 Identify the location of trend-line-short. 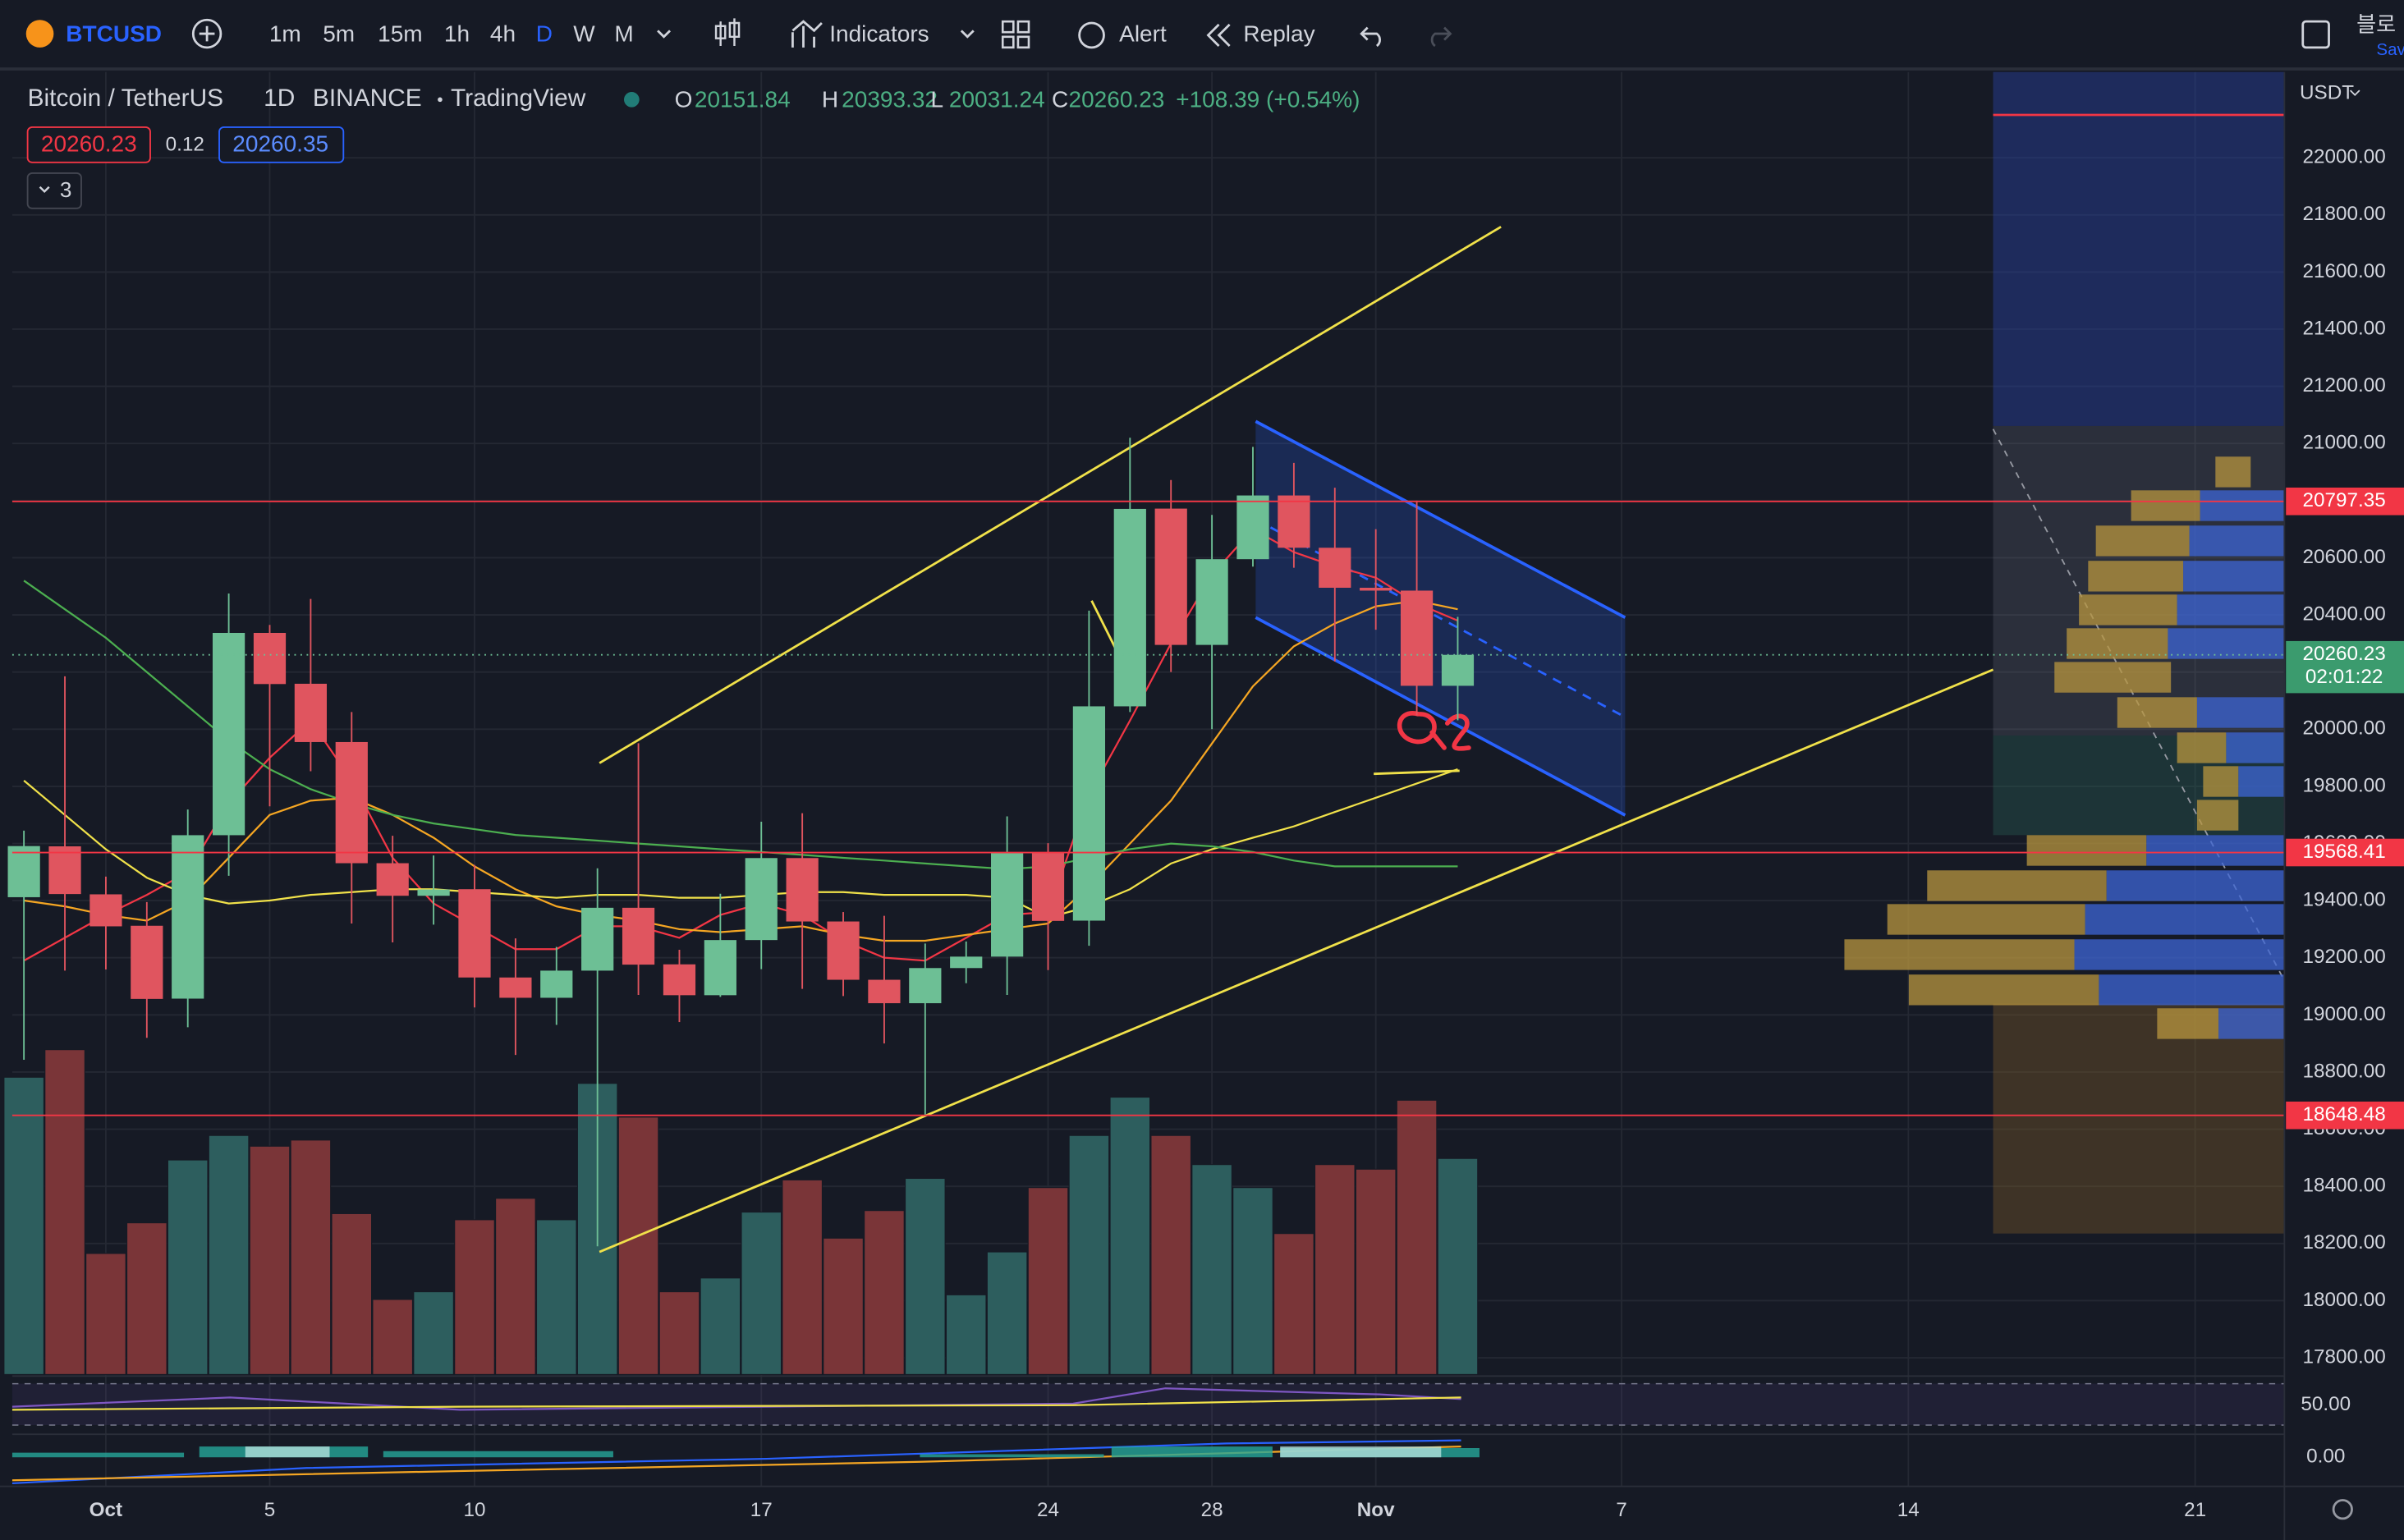
(1103, 625).